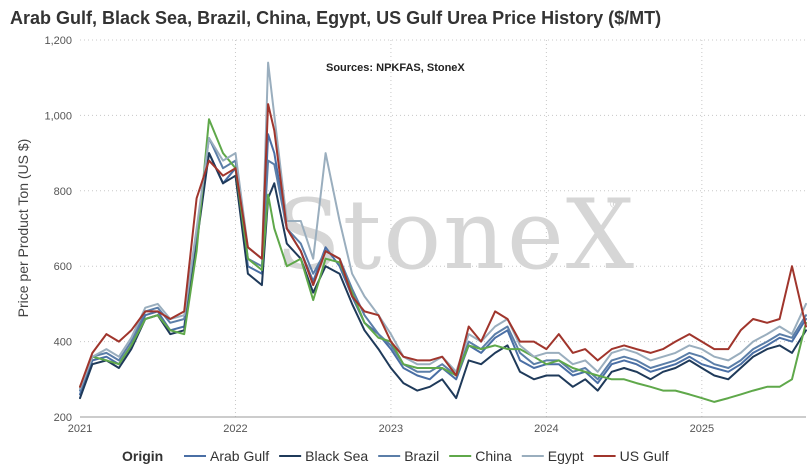 The width and height of the screenshot is (807, 468). Describe the element at coordinates (336, 456) in the screenshot. I see `legend-label-black-sea: Black Sea` at that location.